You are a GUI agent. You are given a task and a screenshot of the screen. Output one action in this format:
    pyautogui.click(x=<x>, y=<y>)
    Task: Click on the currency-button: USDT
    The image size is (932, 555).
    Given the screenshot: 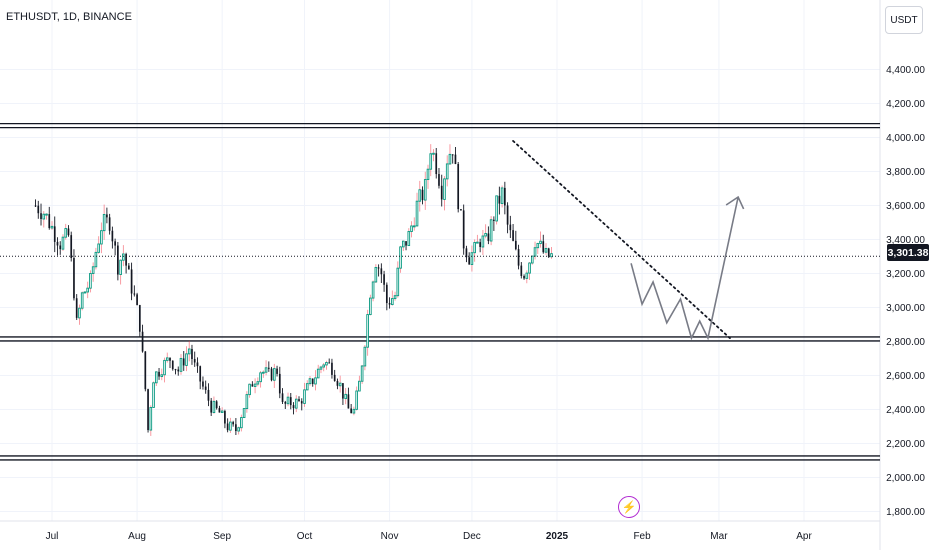 What is the action you would take?
    pyautogui.click(x=904, y=20)
    